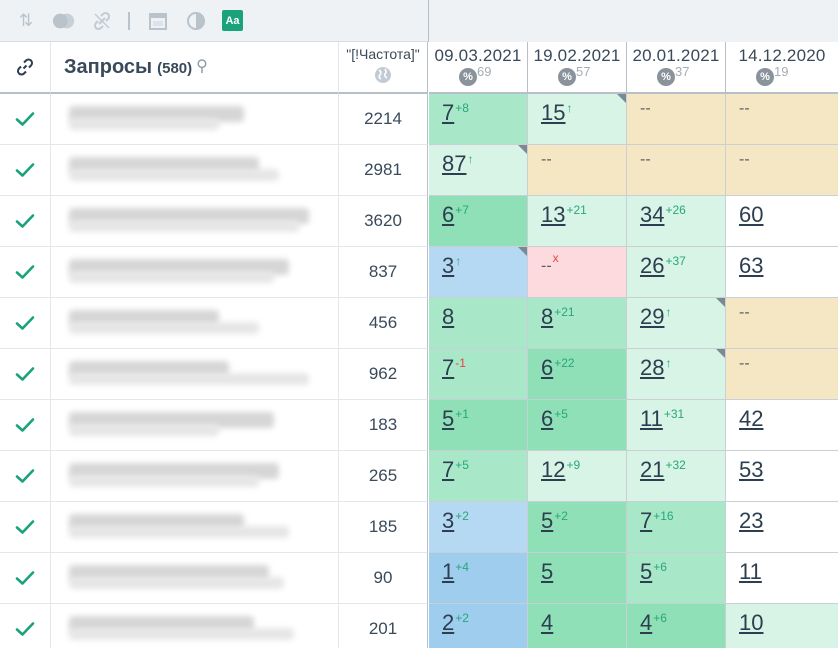 The image size is (838, 648). Describe the element at coordinates (751, 265) in the screenshot. I see `position-value: 63` at that location.